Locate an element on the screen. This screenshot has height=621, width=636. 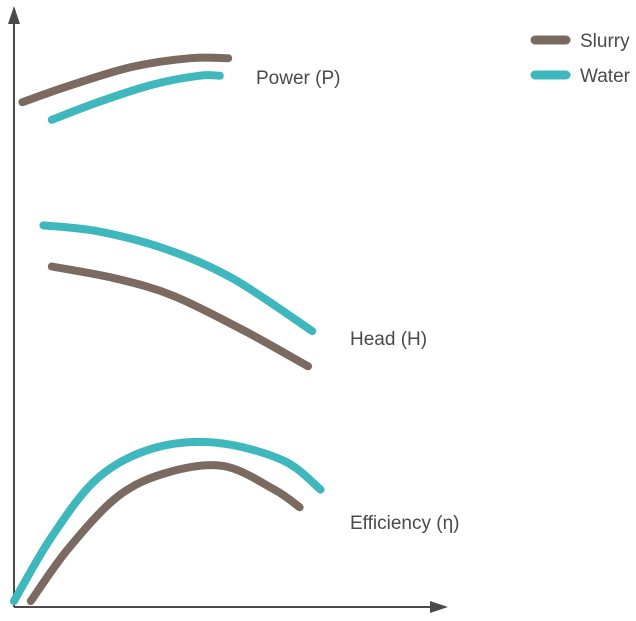
curve-label-power-p: Power (P) is located at coordinates (298, 78).